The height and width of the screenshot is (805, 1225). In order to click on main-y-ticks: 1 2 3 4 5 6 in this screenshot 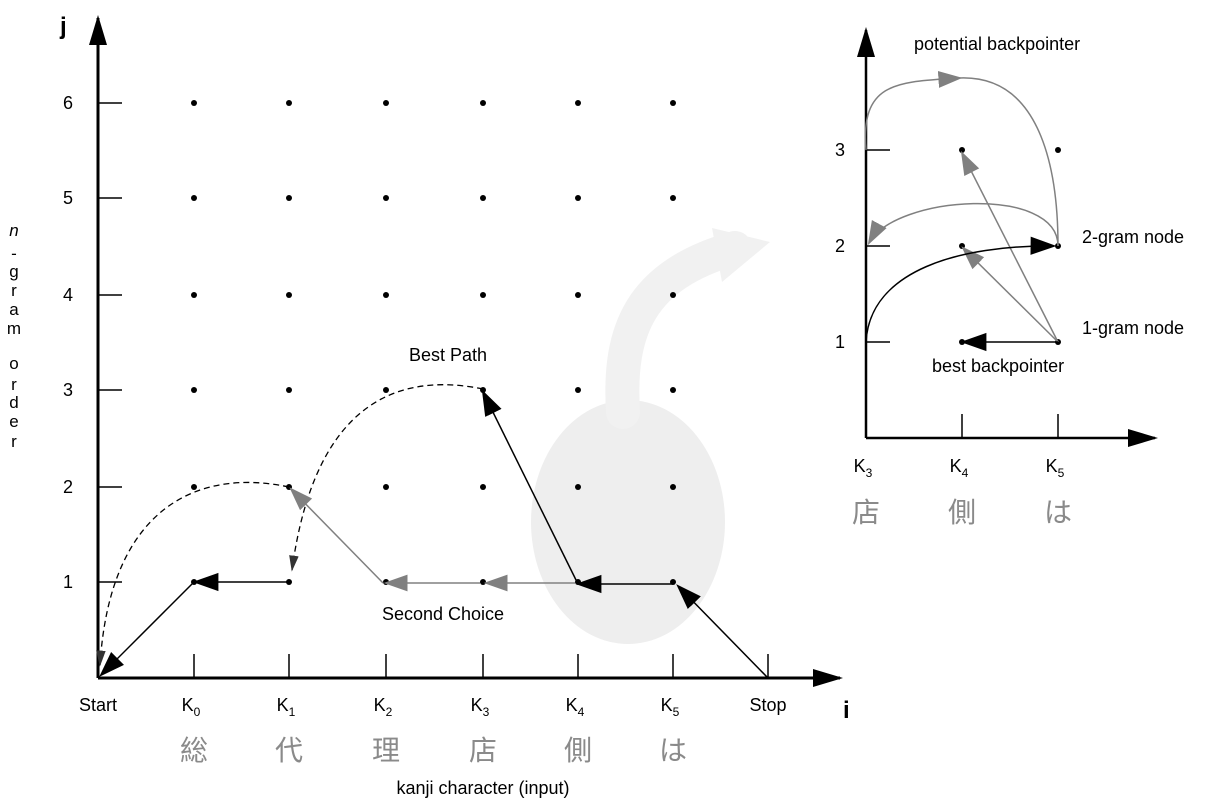, I will do `click(92, 342)`.